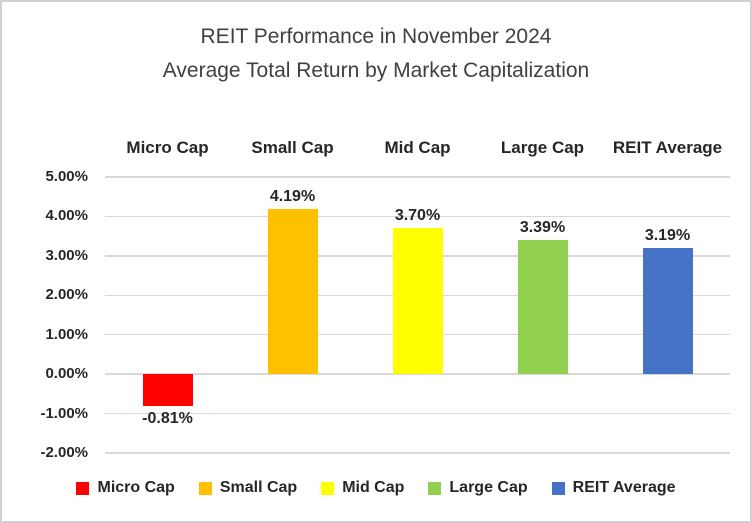 The image size is (752, 523). What do you see at coordinates (417, 147) in the screenshot?
I see `category-header-mid-cap: Mid Cap` at bounding box center [417, 147].